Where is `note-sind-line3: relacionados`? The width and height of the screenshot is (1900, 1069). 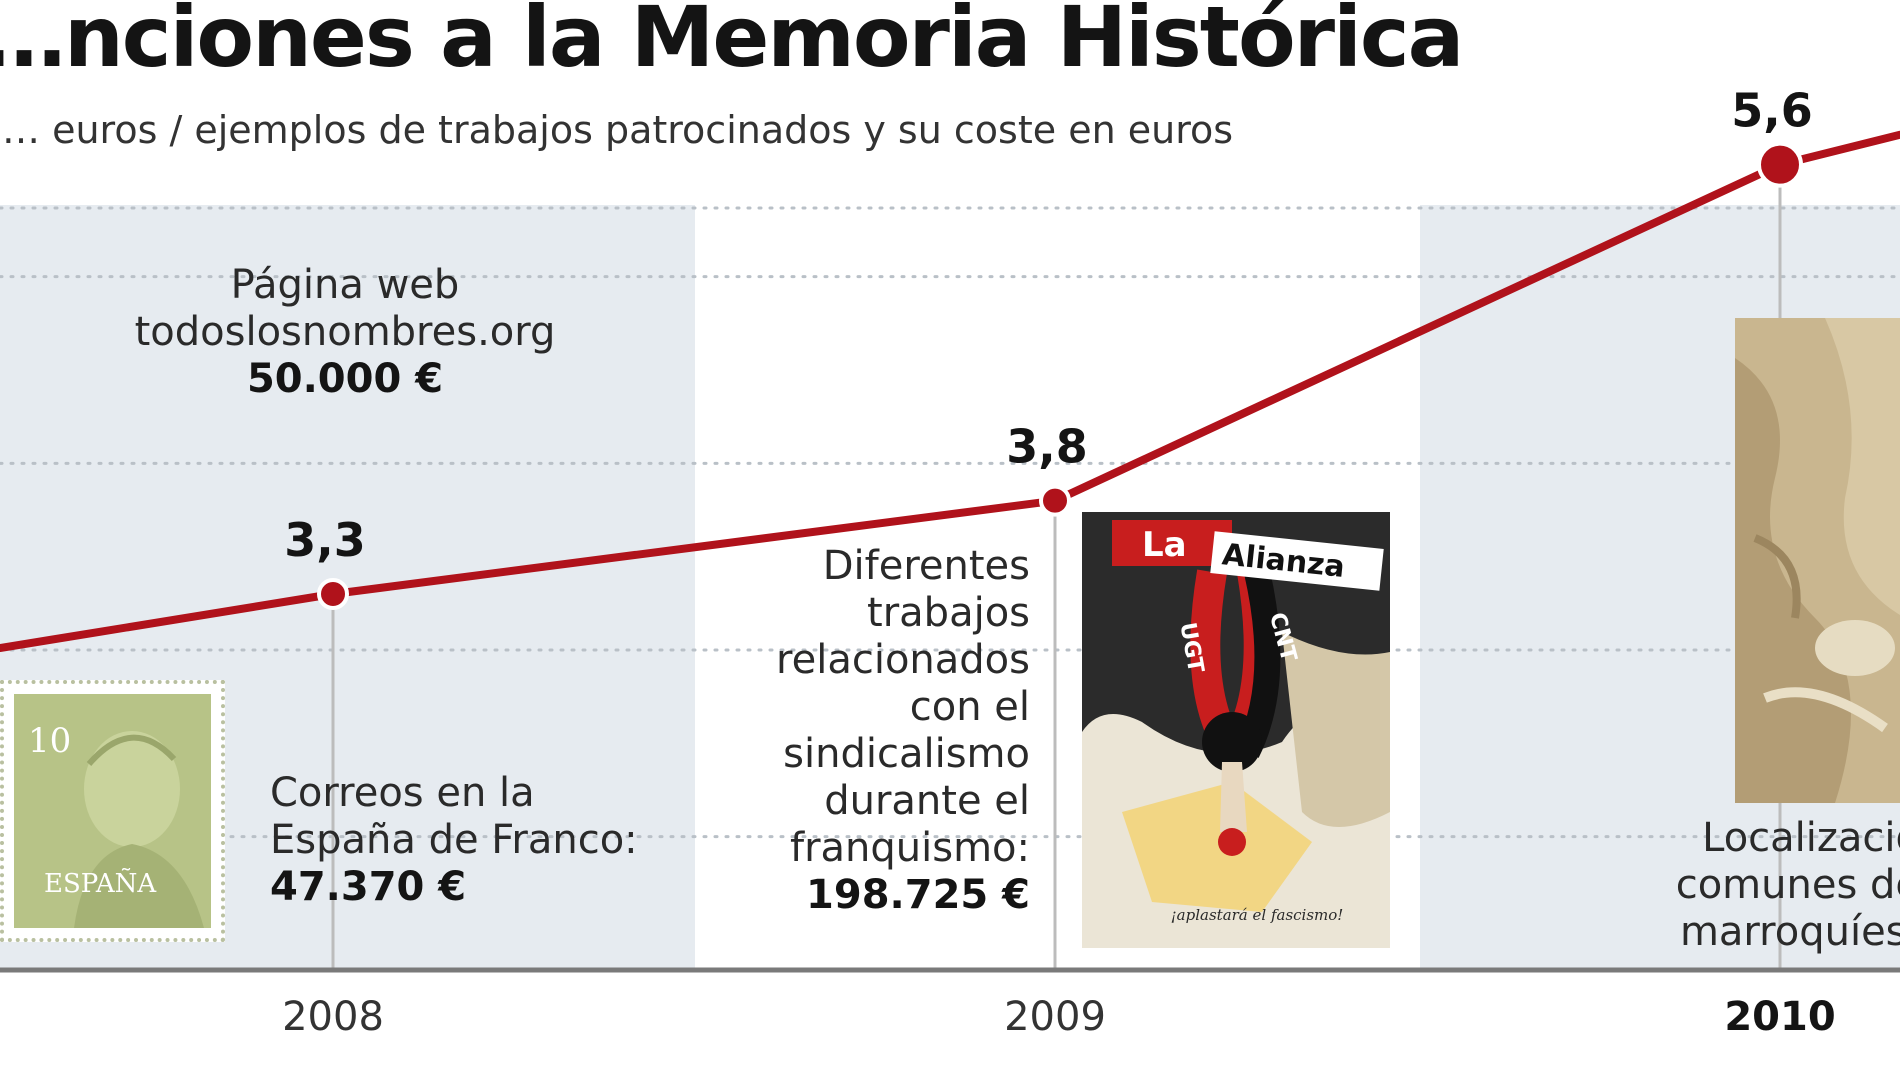 note-sind-line3: relacionados is located at coordinates (903, 660).